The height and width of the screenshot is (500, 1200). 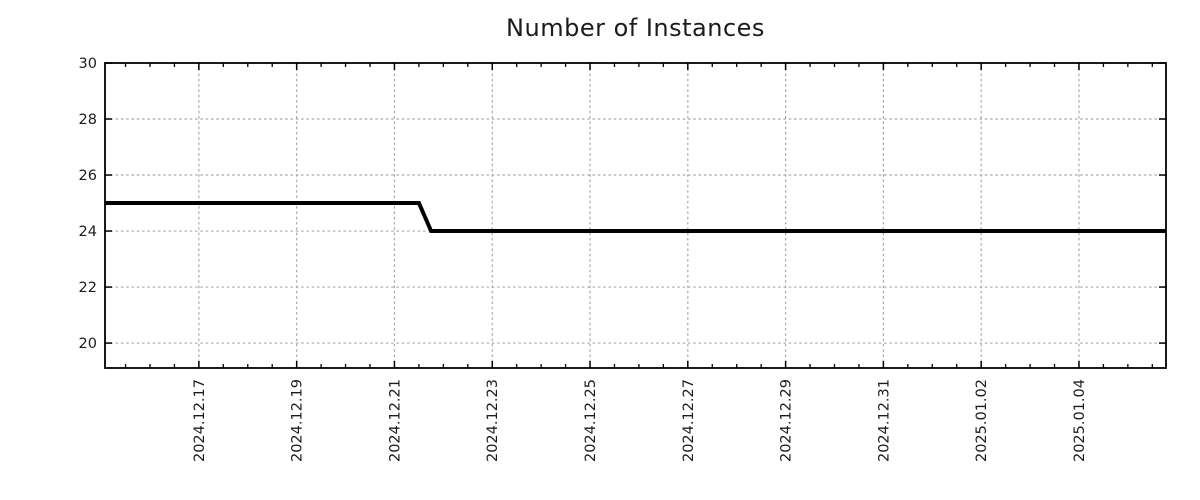 I want to click on x-tick-label: 2024.12.25, so click(x=591, y=420).